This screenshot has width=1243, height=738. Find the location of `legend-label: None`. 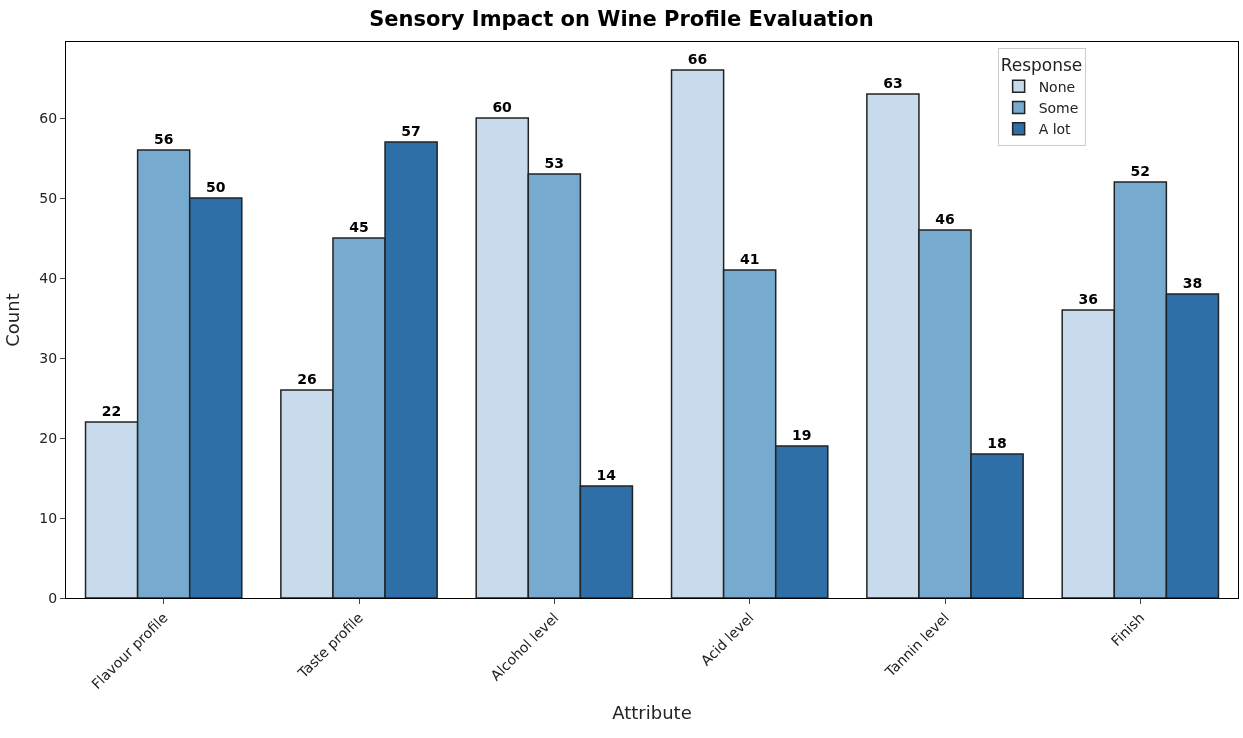

legend-label: None is located at coordinates (1057, 86).